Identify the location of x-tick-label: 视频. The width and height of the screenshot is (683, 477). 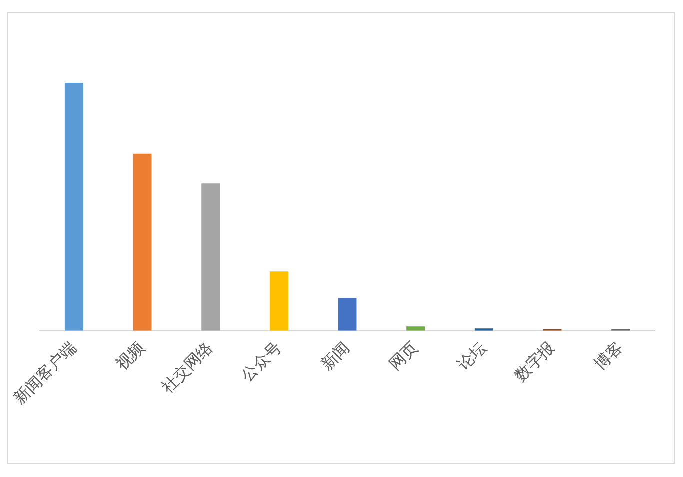
(130, 356).